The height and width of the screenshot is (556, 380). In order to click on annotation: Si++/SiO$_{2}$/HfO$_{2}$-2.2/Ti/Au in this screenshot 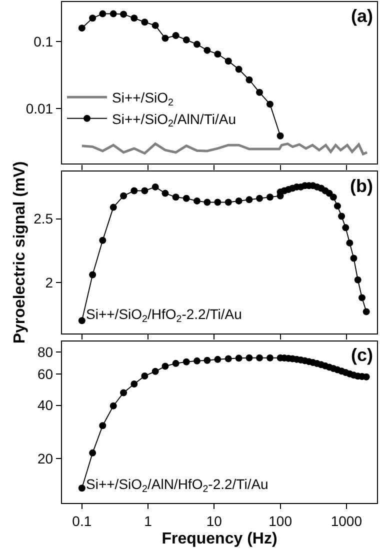, I will do `click(164, 315)`.